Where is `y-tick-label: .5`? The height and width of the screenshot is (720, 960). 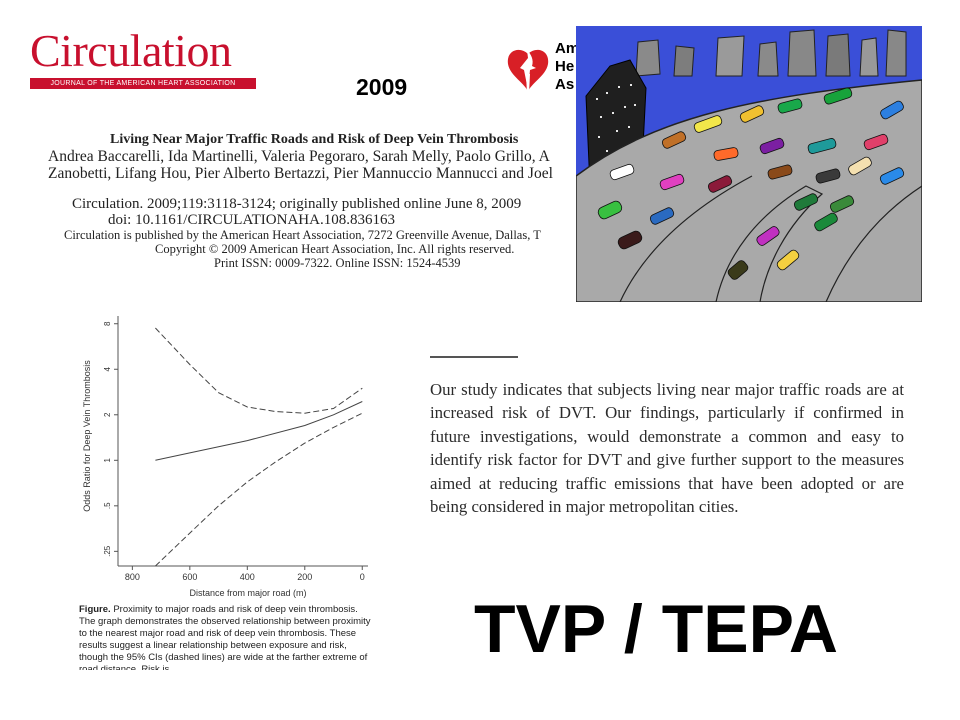
y-tick-label: .5 is located at coordinates (107, 505).